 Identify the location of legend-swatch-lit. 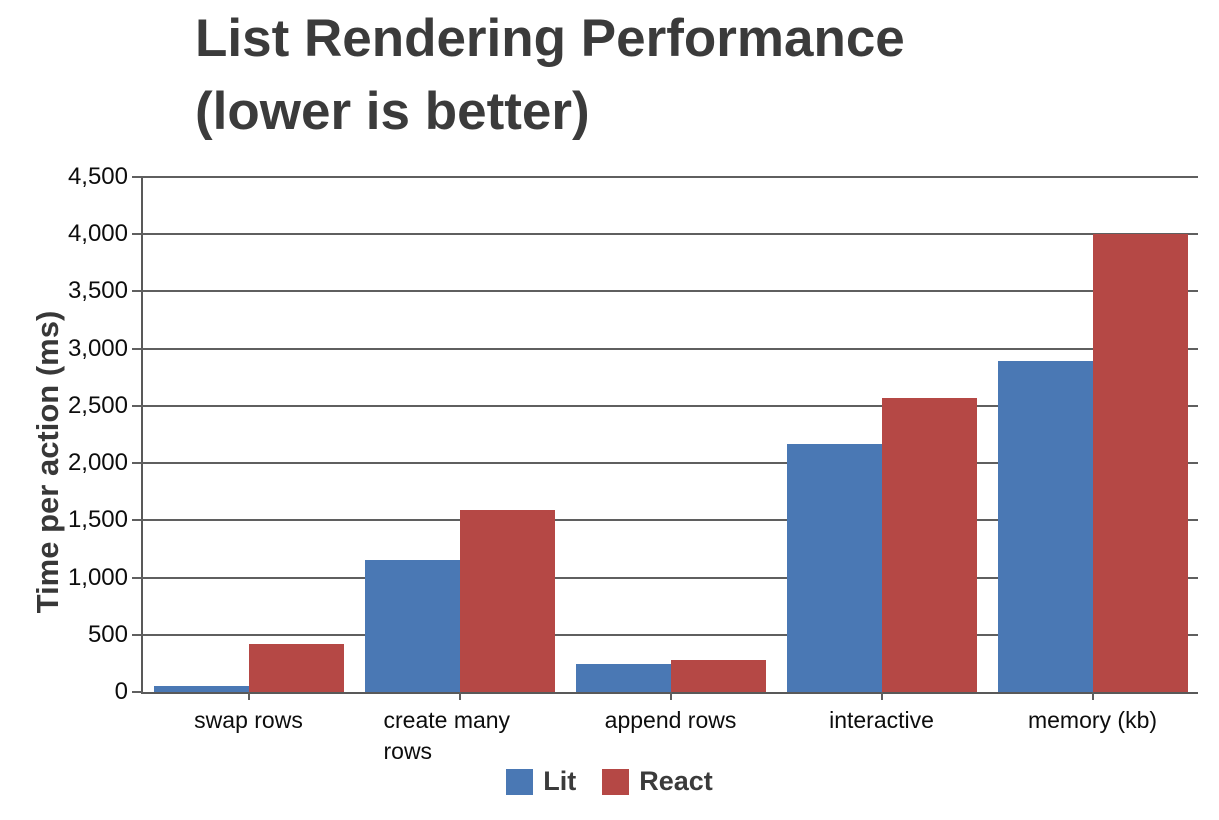
(520, 781).